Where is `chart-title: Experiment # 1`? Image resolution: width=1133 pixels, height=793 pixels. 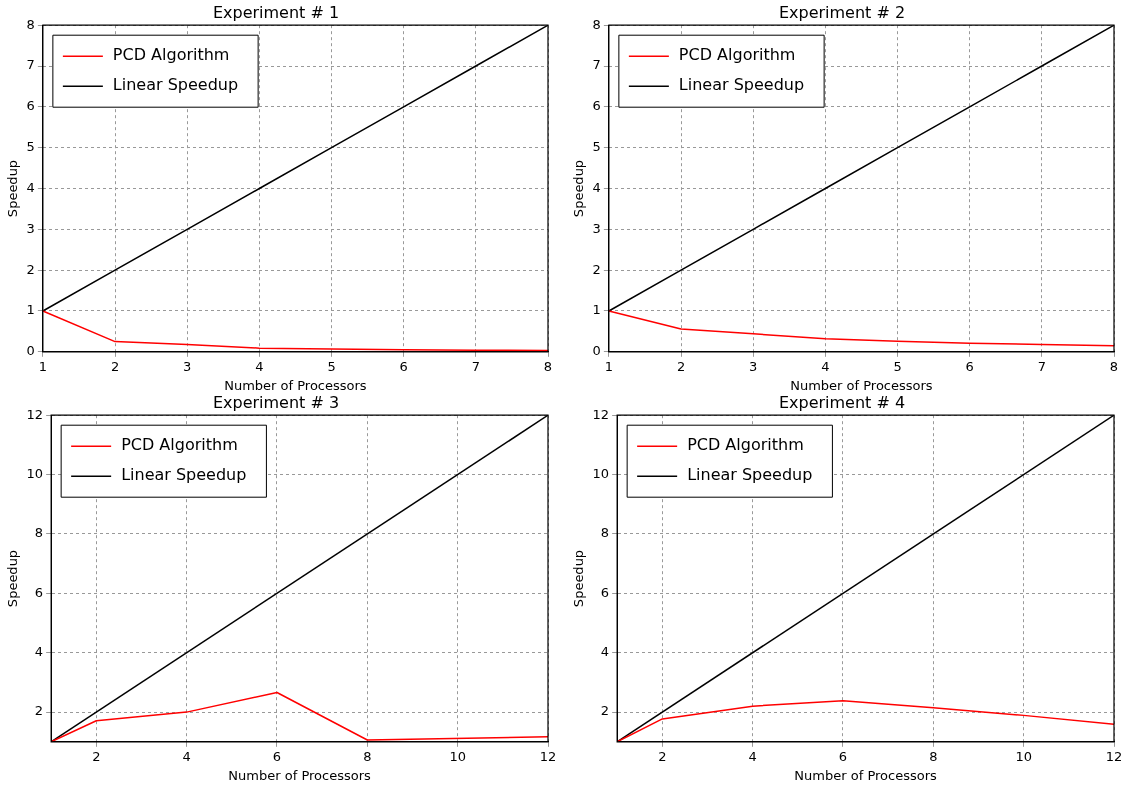 chart-title: Experiment # 1 is located at coordinates (276, 12).